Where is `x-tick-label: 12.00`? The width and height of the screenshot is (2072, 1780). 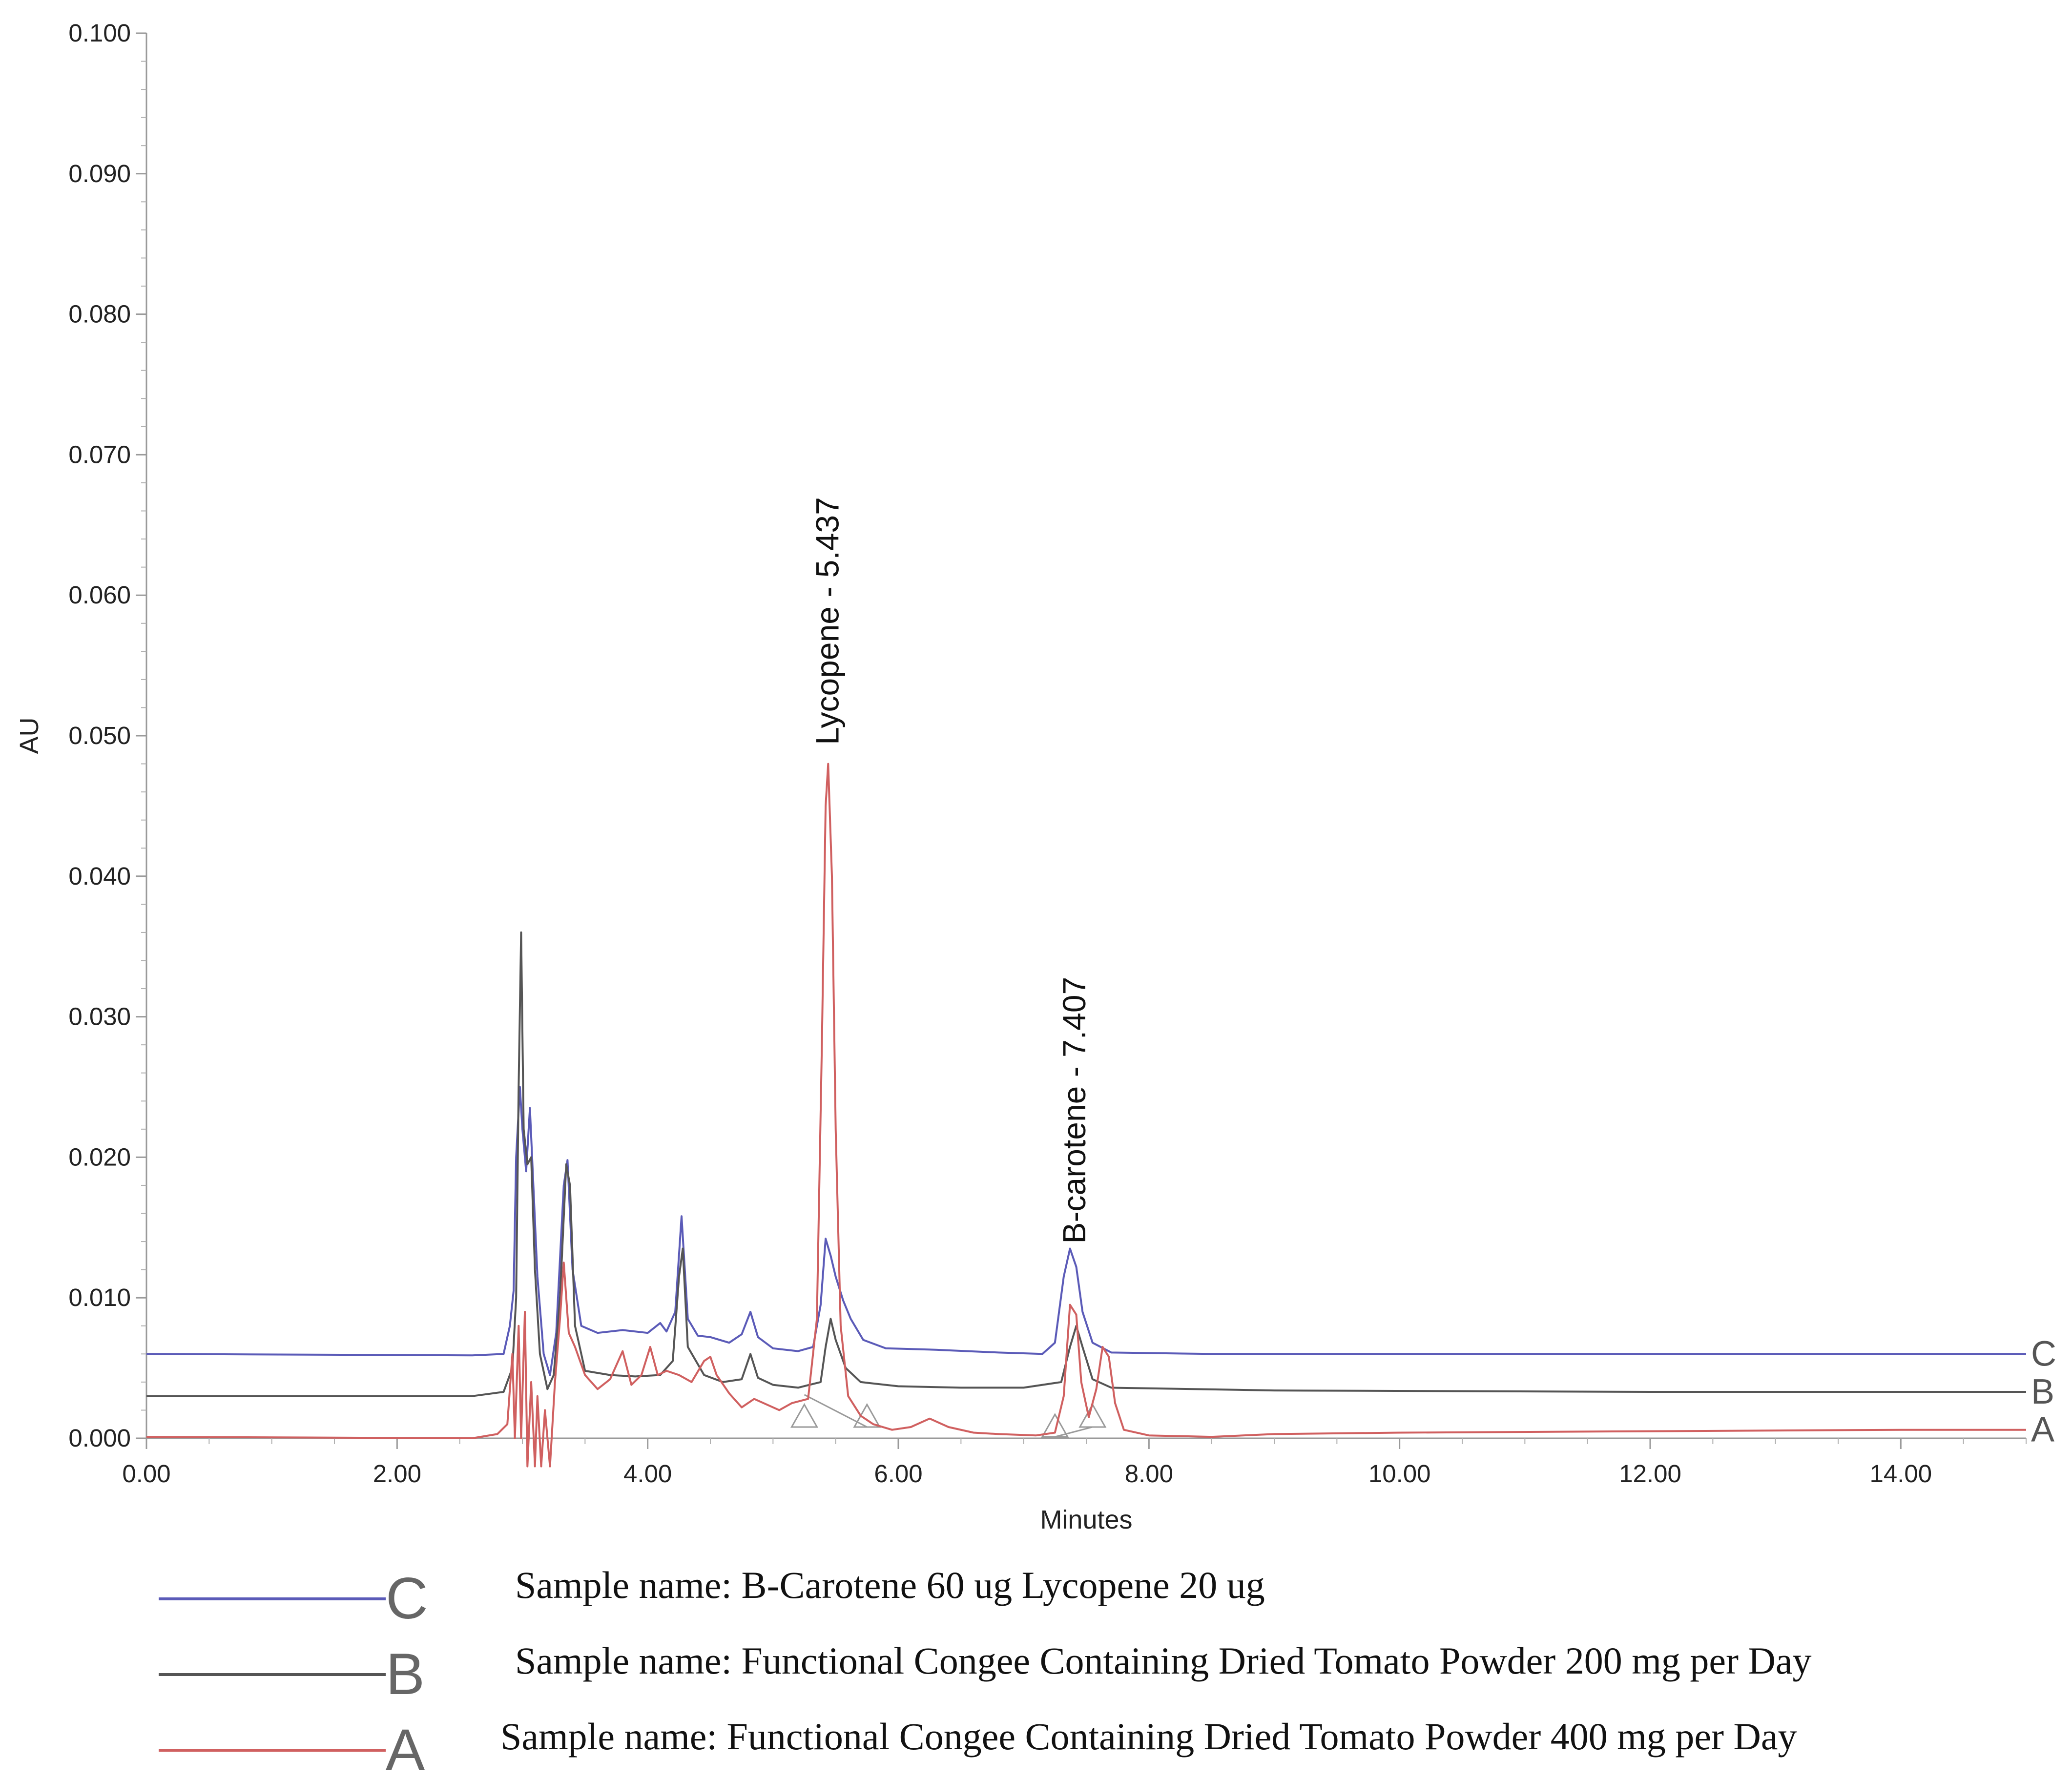 x-tick-label: 12.00 is located at coordinates (1650, 1474).